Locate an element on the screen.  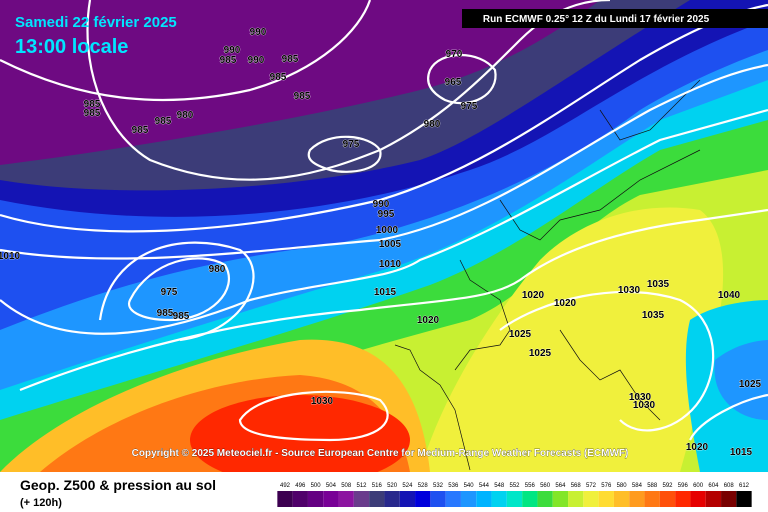
level-label: 496 is located at coordinates (300, 486).